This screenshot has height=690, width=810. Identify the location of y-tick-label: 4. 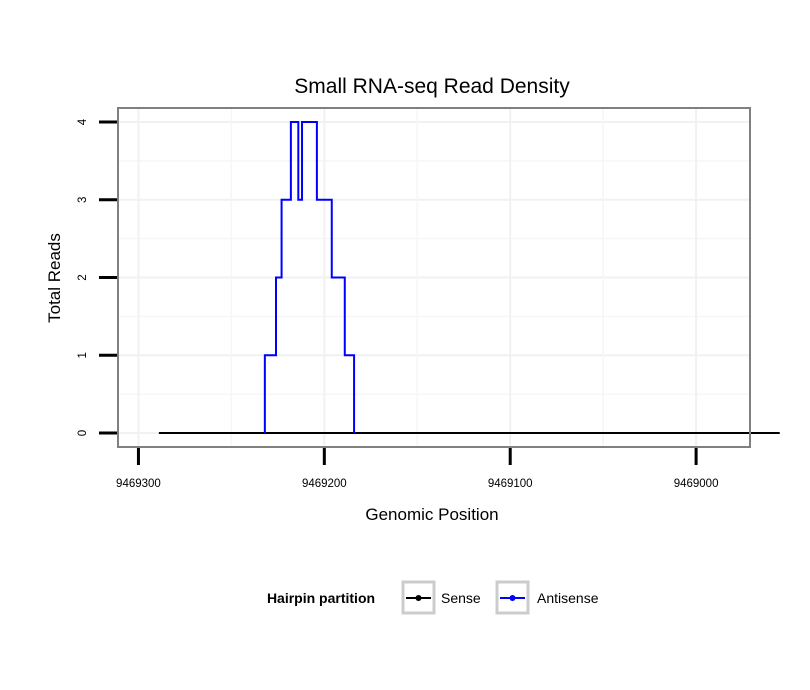
(83, 121).